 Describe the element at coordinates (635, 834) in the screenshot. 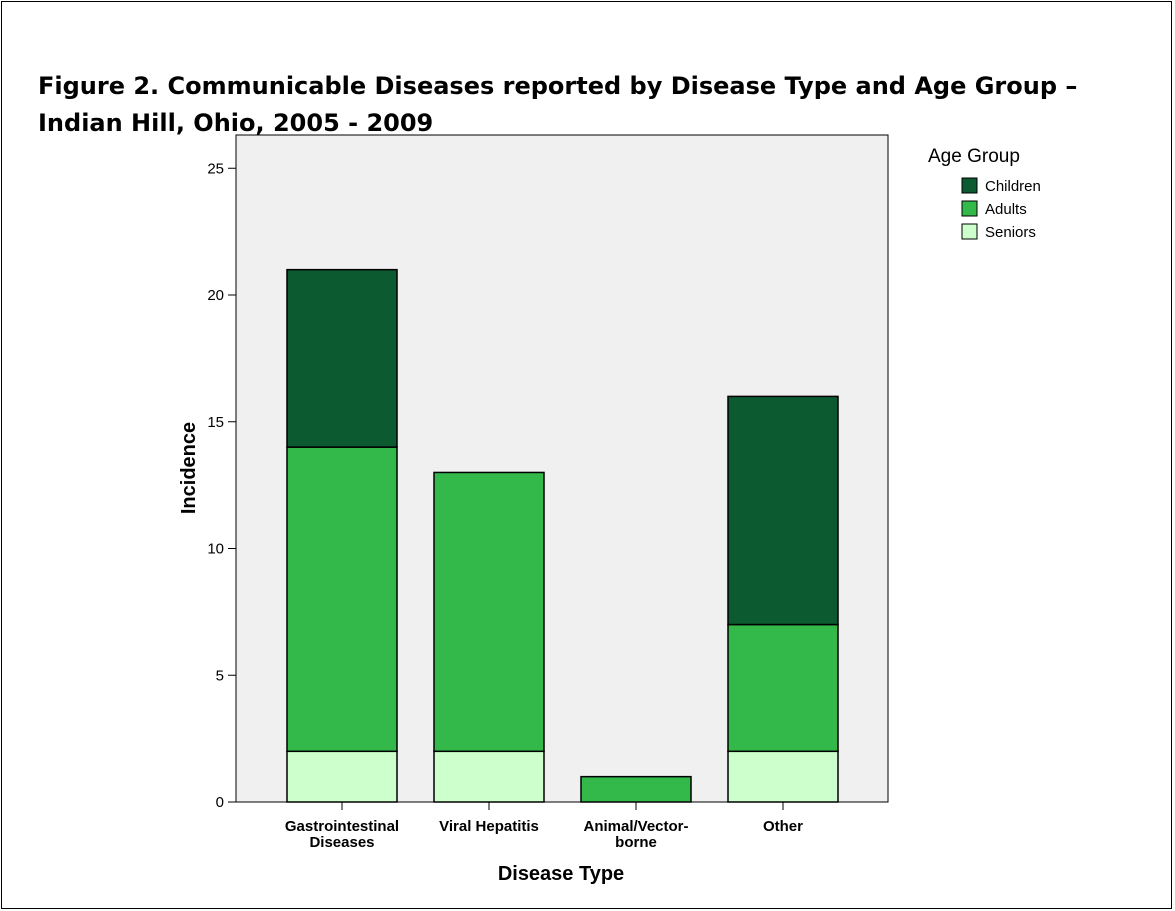

I see `x-tick-label: Animal/Vector-borne` at that location.